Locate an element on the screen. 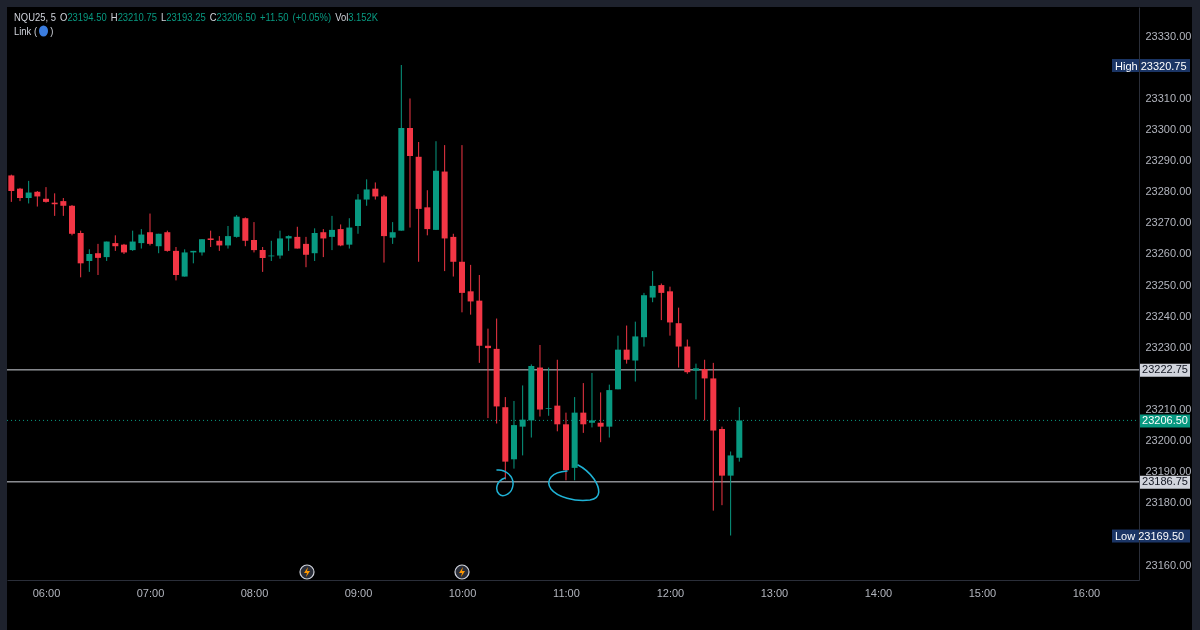 The width and height of the screenshot is (1200, 630). y-tick-label: 23310.00 is located at coordinates (1168, 97).